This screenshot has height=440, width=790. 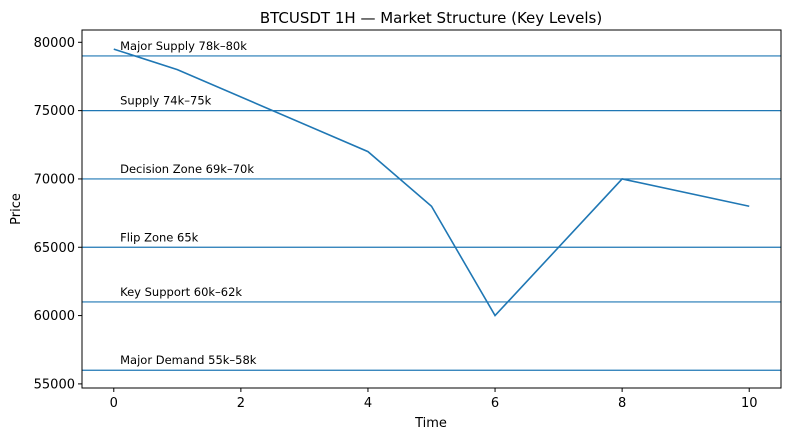 What do you see at coordinates (188, 360) in the screenshot?
I see `level-label: Major Demand 55k–58k` at bounding box center [188, 360].